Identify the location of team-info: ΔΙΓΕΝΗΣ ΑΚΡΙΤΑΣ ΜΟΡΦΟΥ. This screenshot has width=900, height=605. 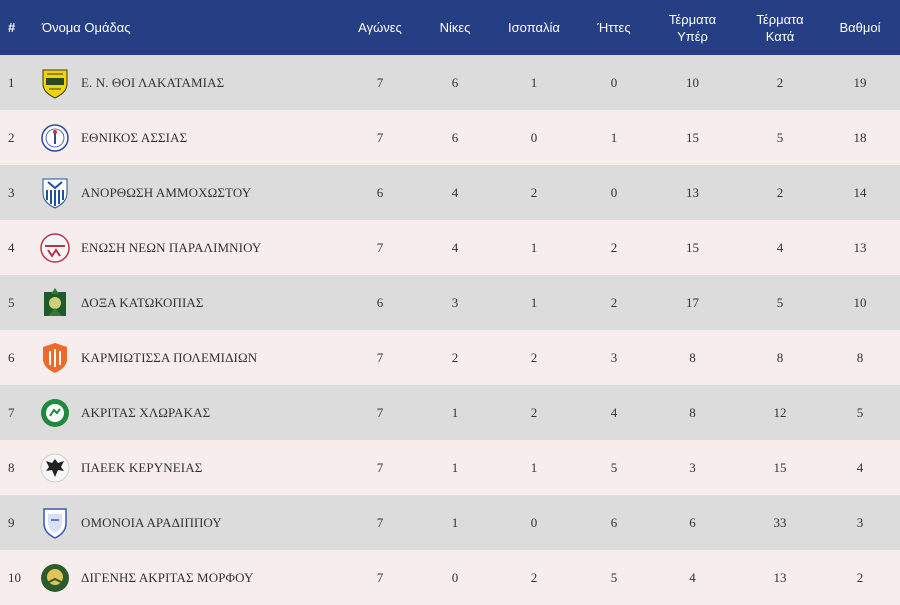
(187, 578).